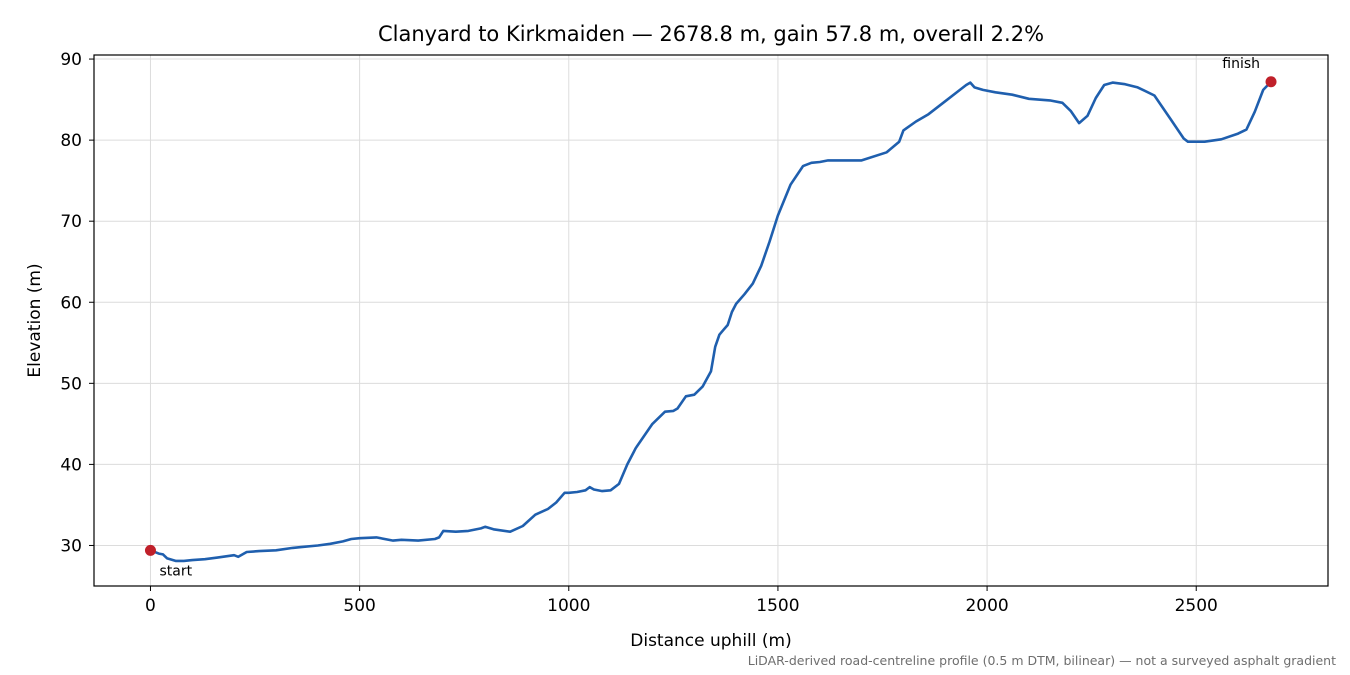 The height and width of the screenshot is (675, 1350). What do you see at coordinates (71, 384) in the screenshot?
I see `y-tick-label: 50` at bounding box center [71, 384].